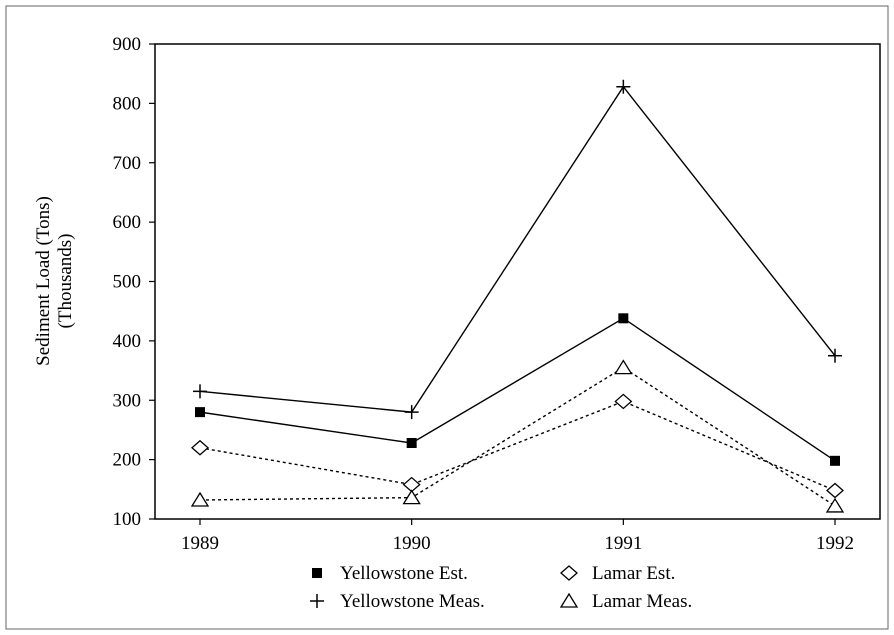  I want to click on y-tick-label: 300, so click(127, 400).